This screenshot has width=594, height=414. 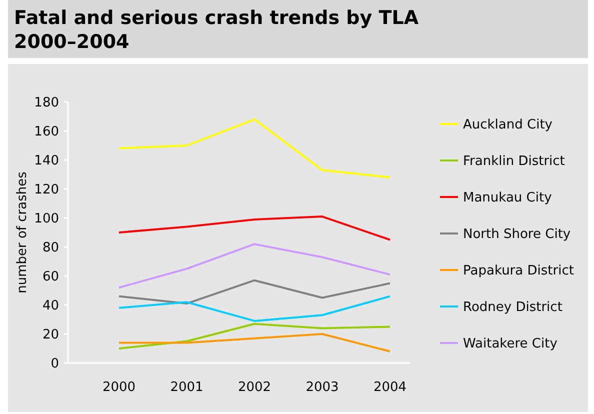 I want to click on y-tick-label: 160, so click(x=46, y=132).